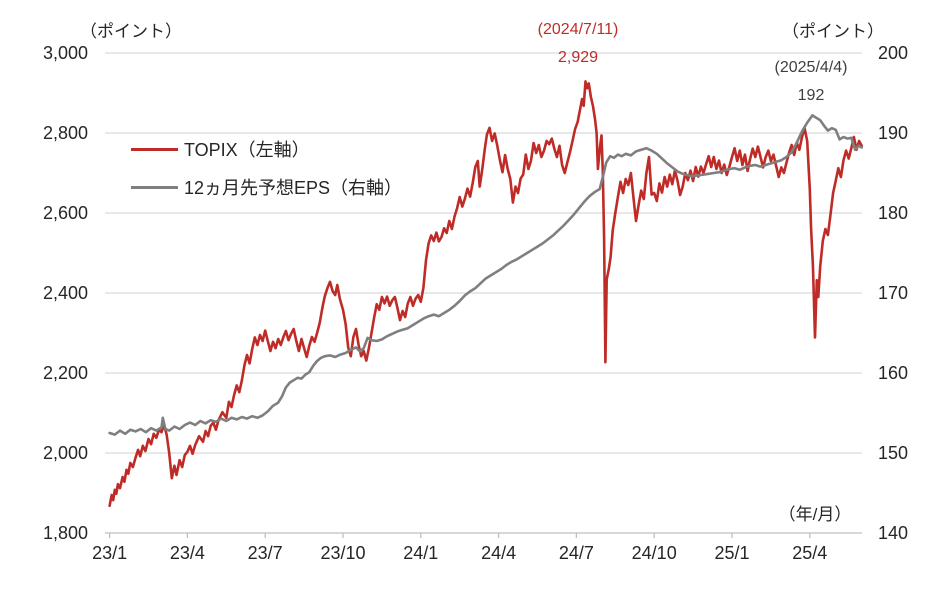 The width and height of the screenshot is (945, 590). I want to click on right-axis-tick-label: 180, so click(893, 213).